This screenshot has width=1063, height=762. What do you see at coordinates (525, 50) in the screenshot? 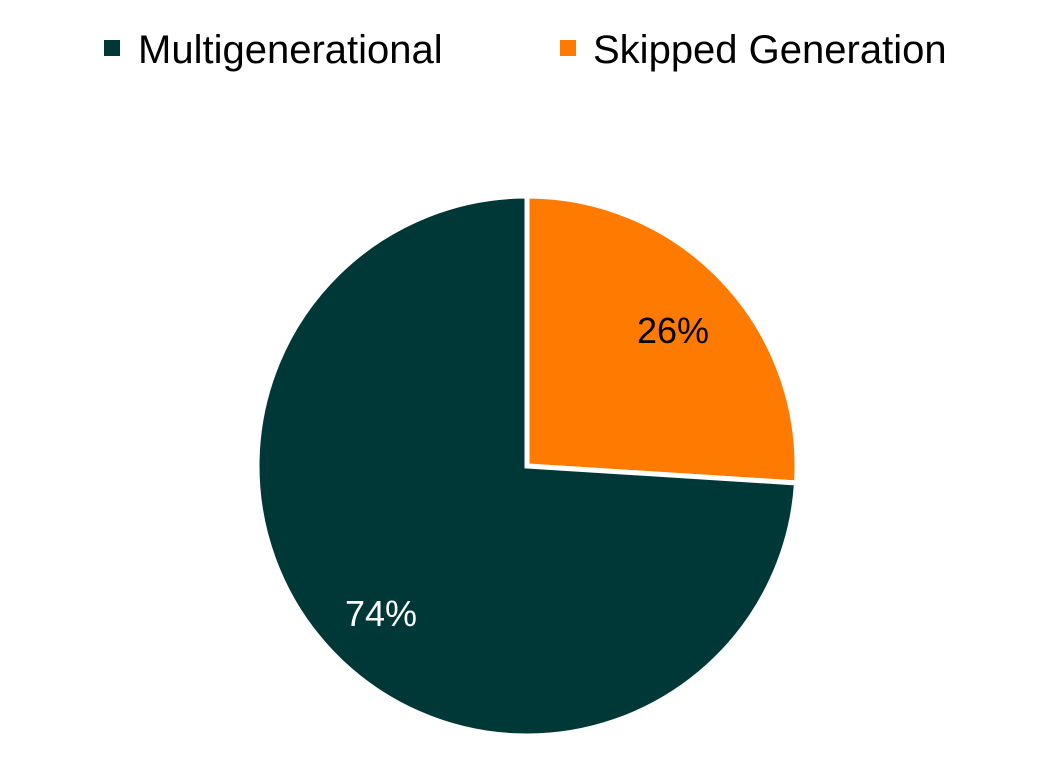
I see `legend: Multigenerational Skipped Generation` at bounding box center [525, 50].